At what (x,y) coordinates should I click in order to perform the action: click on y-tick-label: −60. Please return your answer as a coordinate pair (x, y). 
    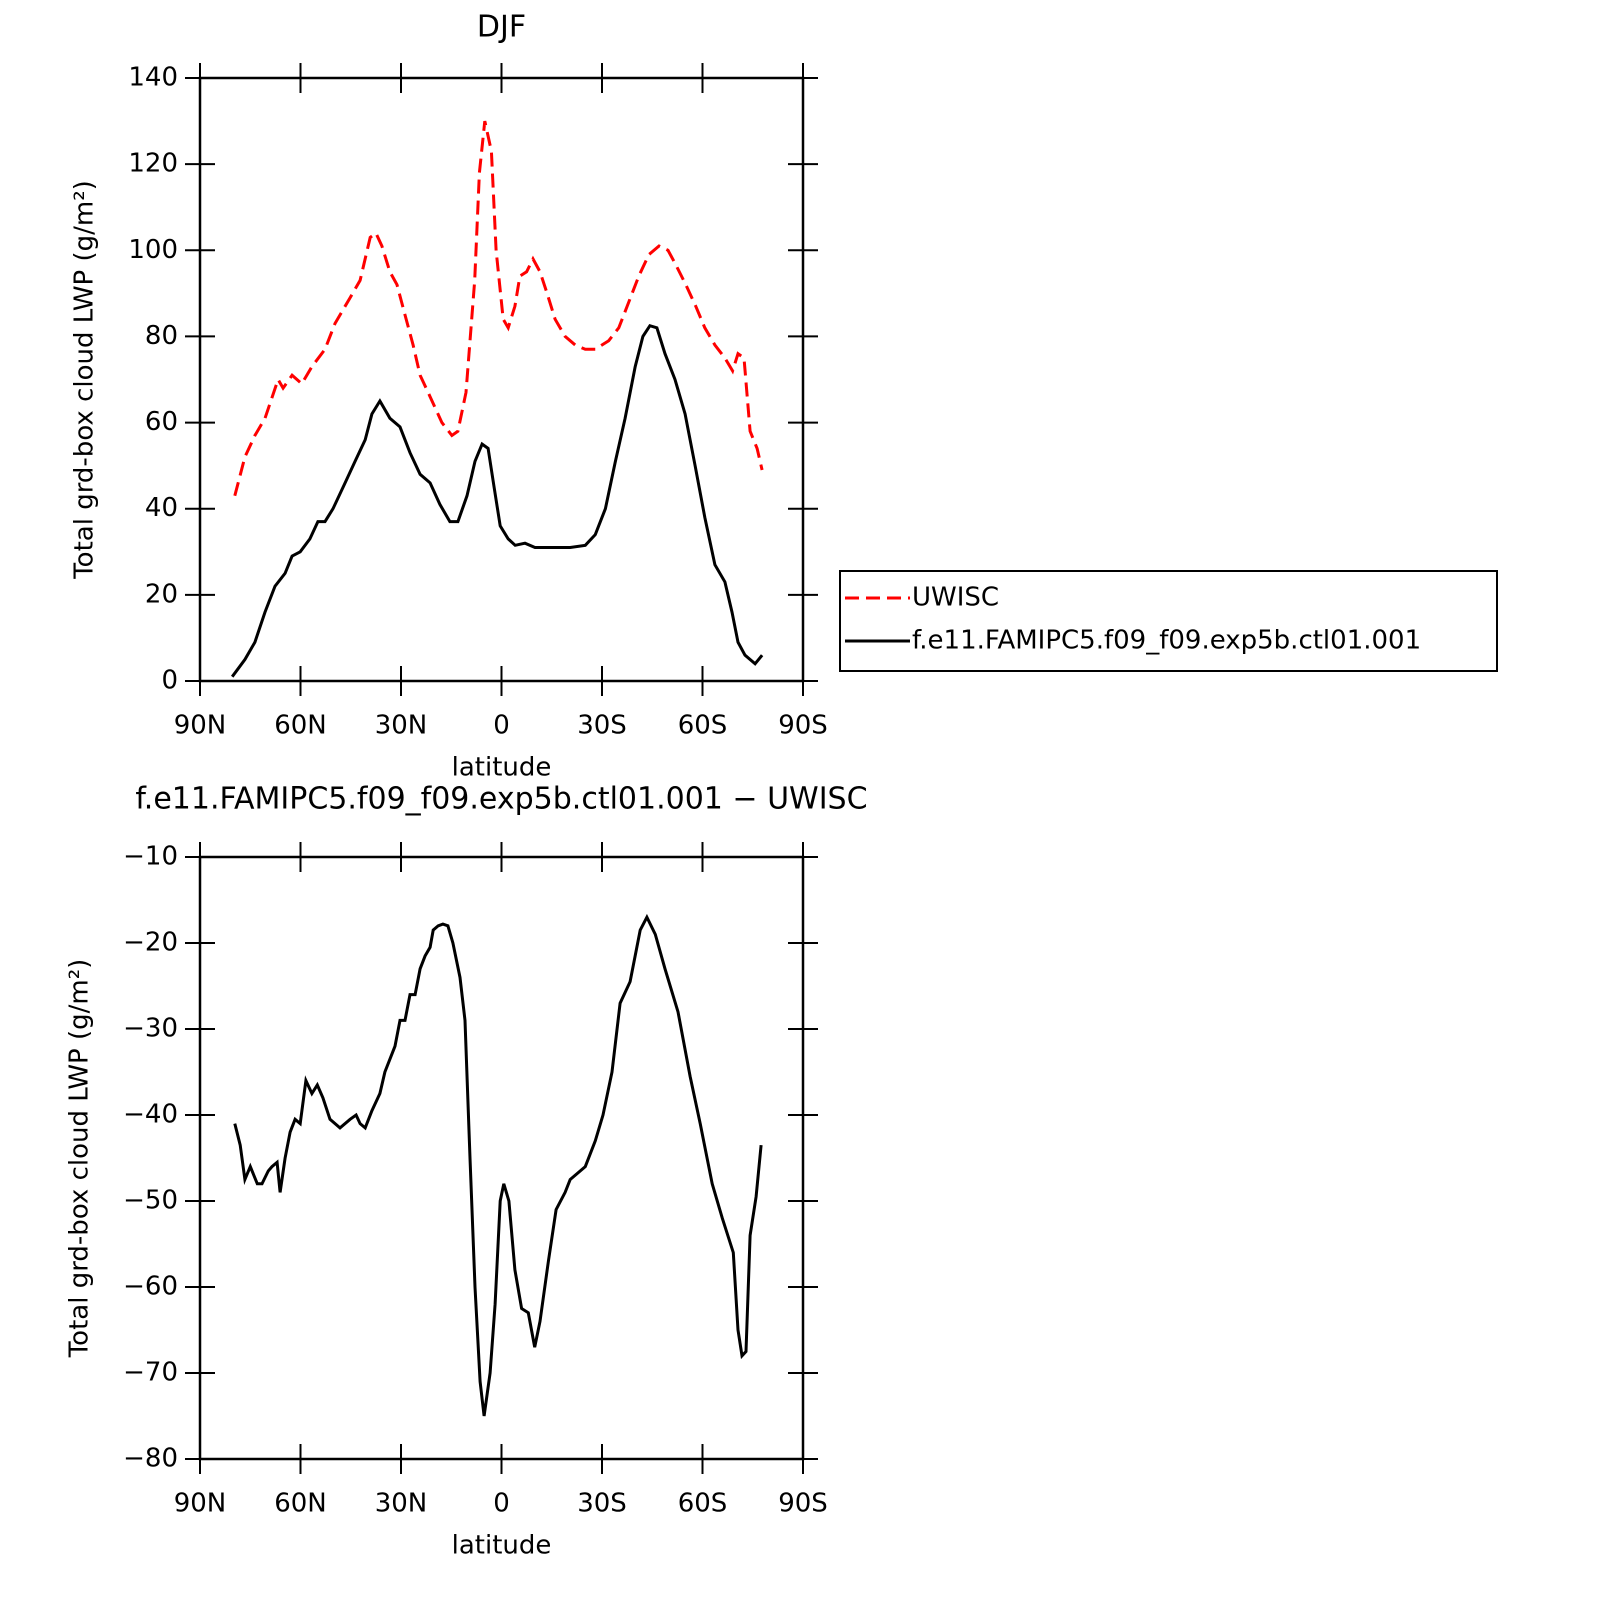
    Looking at the image, I should click on (150, 1287).